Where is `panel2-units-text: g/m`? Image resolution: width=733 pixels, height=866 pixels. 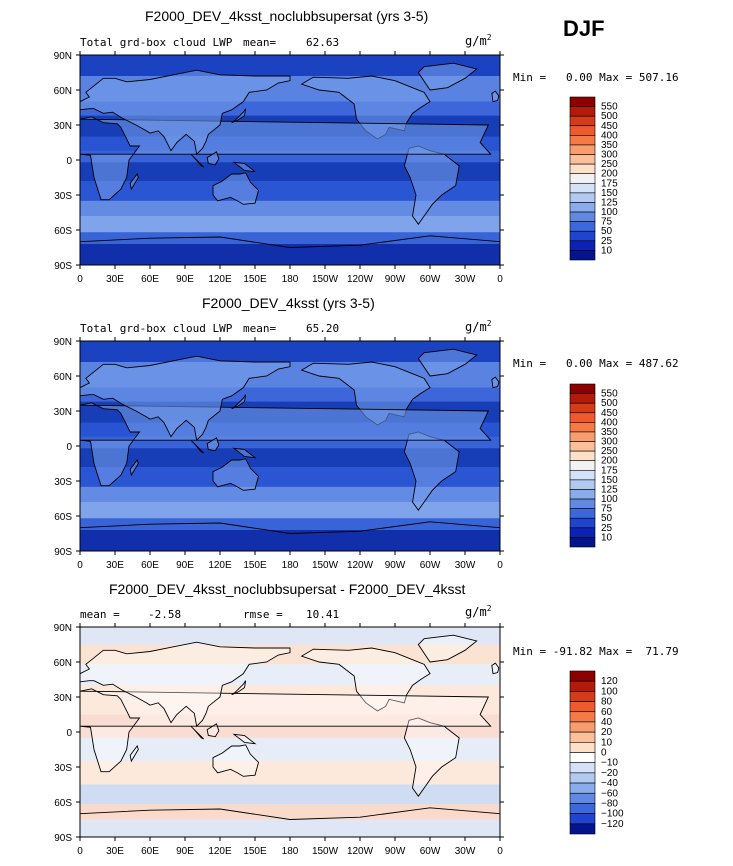 panel2-units-text: g/m is located at coordinates (476, 327).